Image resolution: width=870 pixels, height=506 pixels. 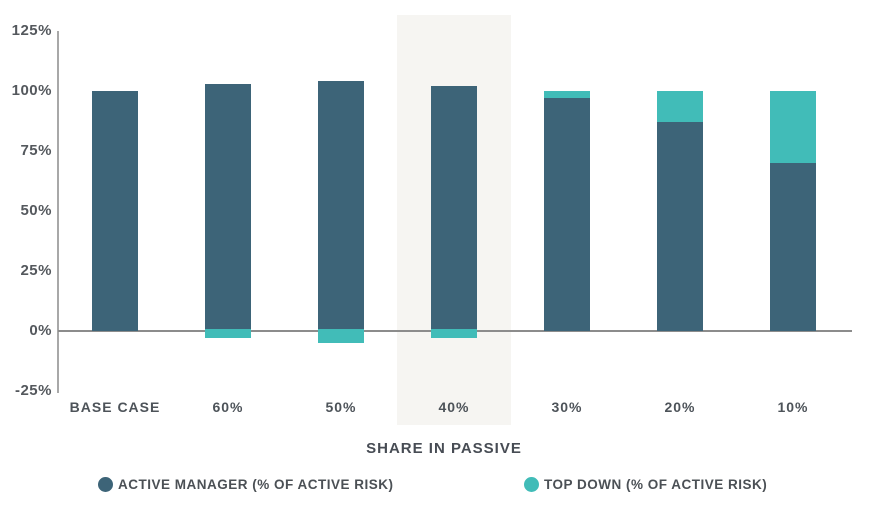 I want to click on y-axis-line, so click(x=58, y=212).